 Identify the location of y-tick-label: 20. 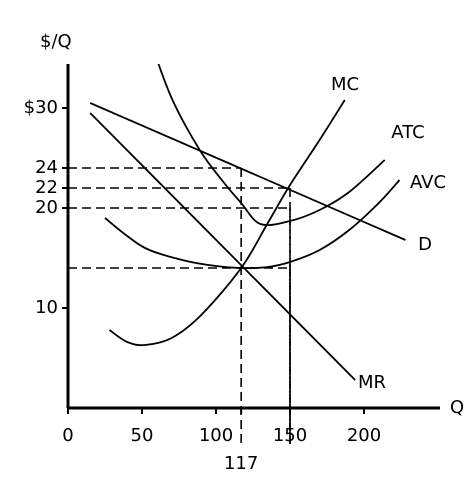
(46, 207).